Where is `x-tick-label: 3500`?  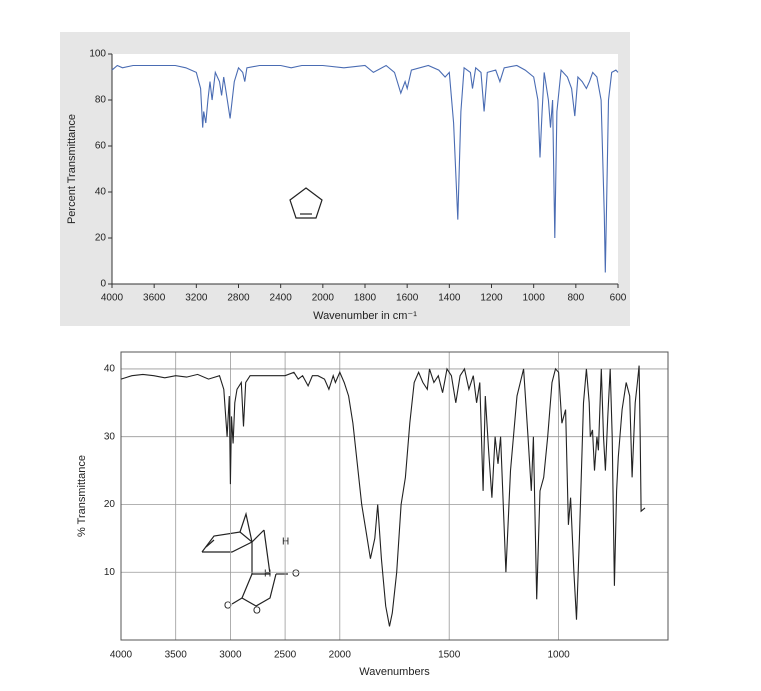
x-tick-label: 3500 is located at coordinates (176, 655).